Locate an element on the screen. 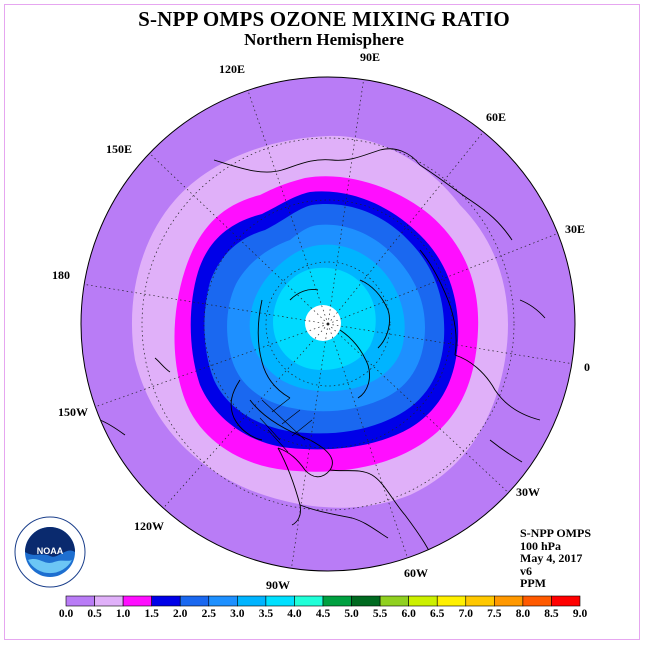  lon-label-60w: 60W is located at coordinates (416, 573).